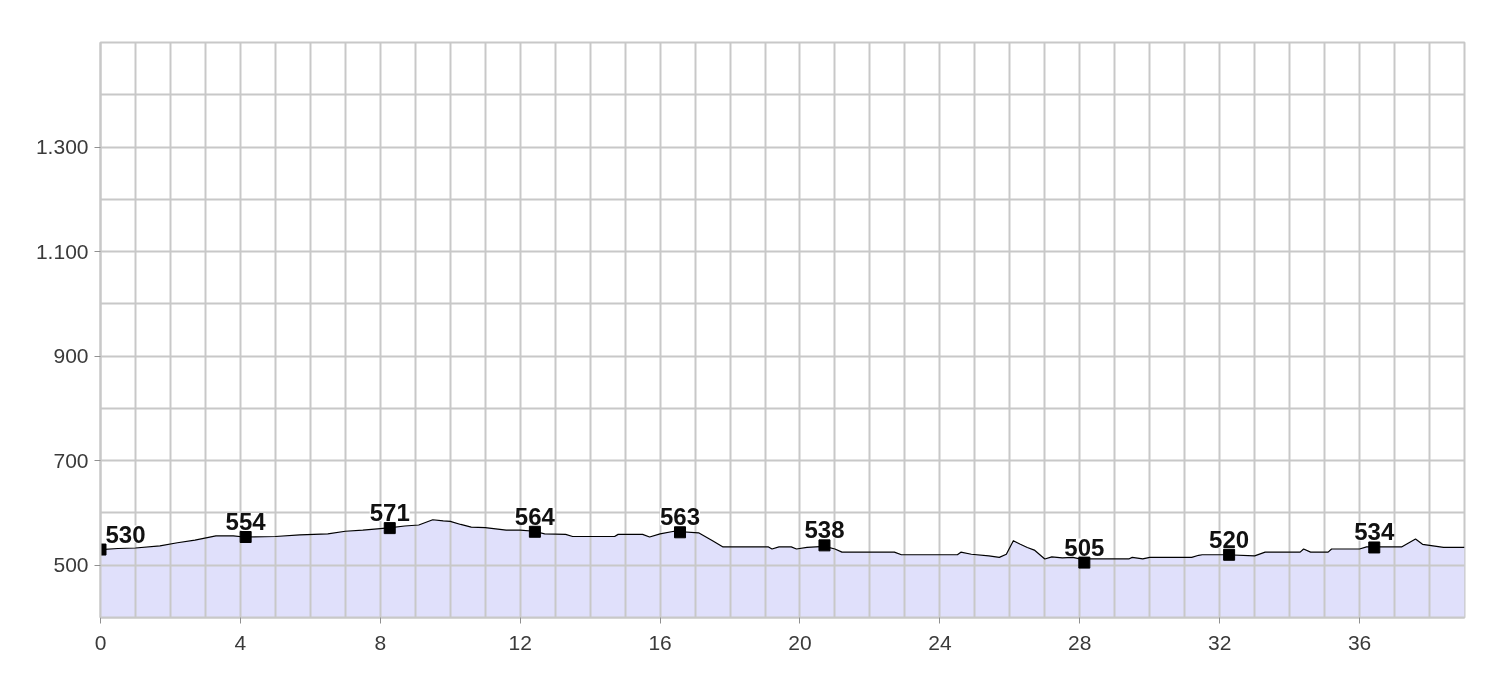  I want to click on x-tick-label: 8, so click(380, 642).